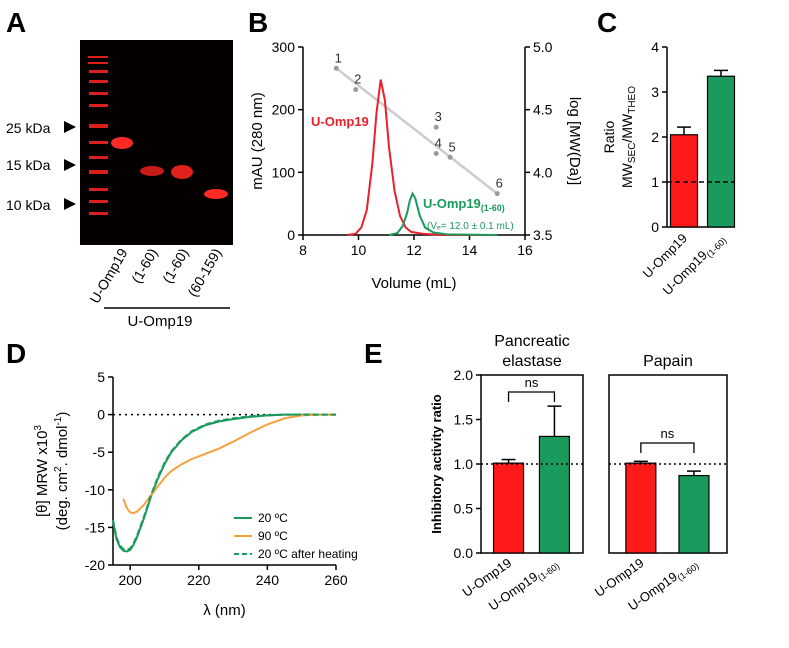 Image resolution: width=789 pixels, height=648 pixels. Describe the element at coordinates (493, 208) in the screenshot. I see `series-label-subscript: (1-60)` at that location.